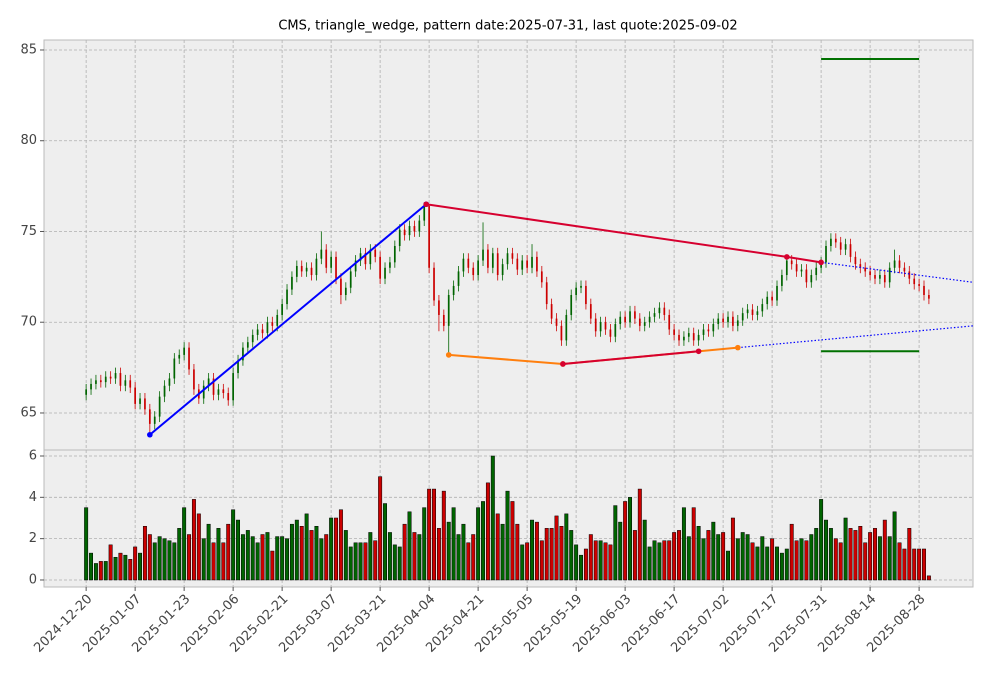 The height and width of the screenshot is (678, 993). I want to click on pattern-line, so click(855, 337).